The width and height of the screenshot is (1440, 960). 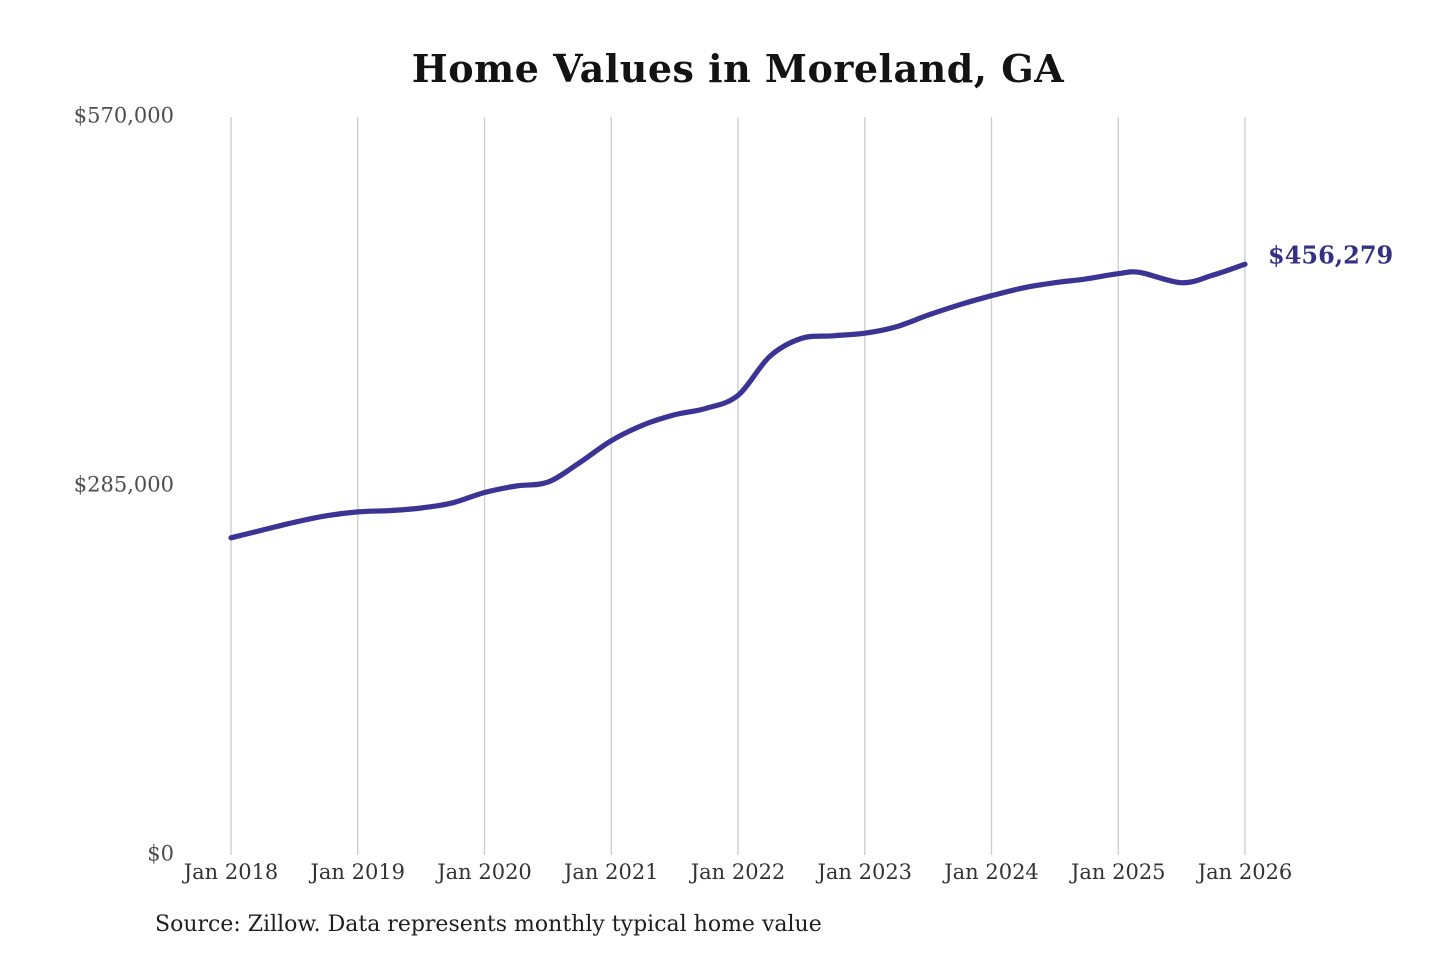 What do you see at coordinates (1331, 255) in the screenshot?
I see `latest-value-label: $456,279` at bounding box center [1331, 255].